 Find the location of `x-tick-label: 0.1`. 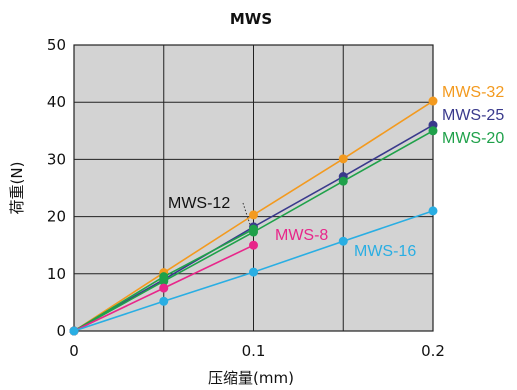

x-tick-label: 0.1 is located at coordinates (254, 351).